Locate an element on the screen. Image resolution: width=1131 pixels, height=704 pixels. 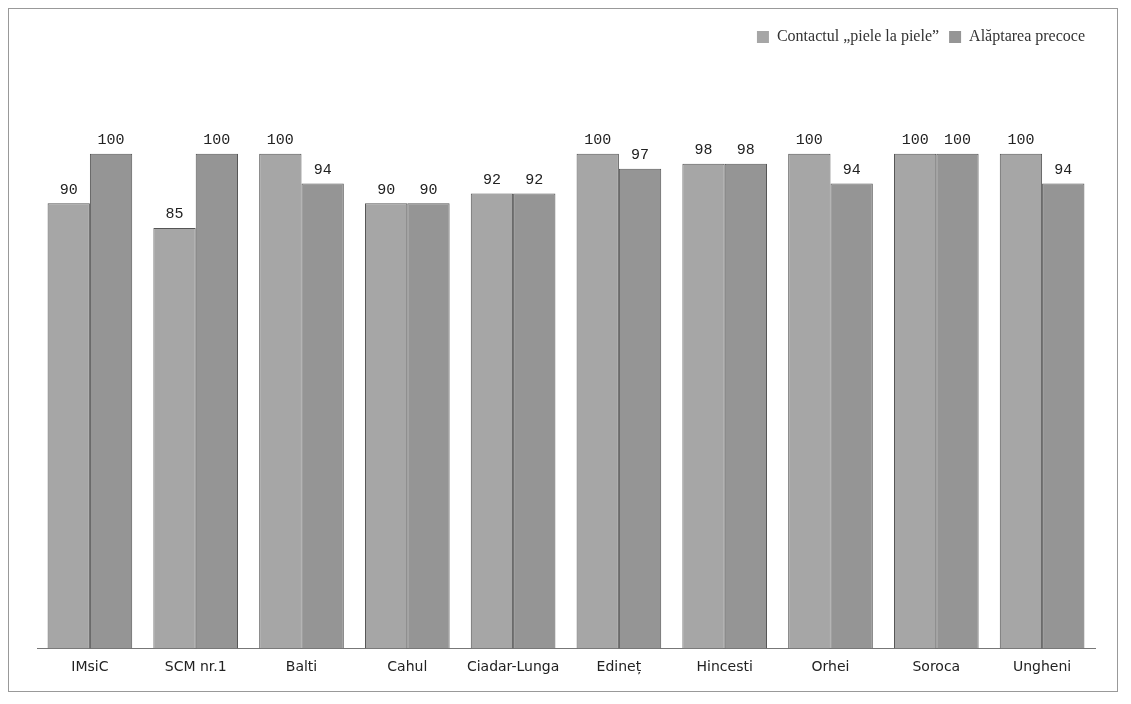
x-tick-label: Edineț is located at coordinates (619, 667).